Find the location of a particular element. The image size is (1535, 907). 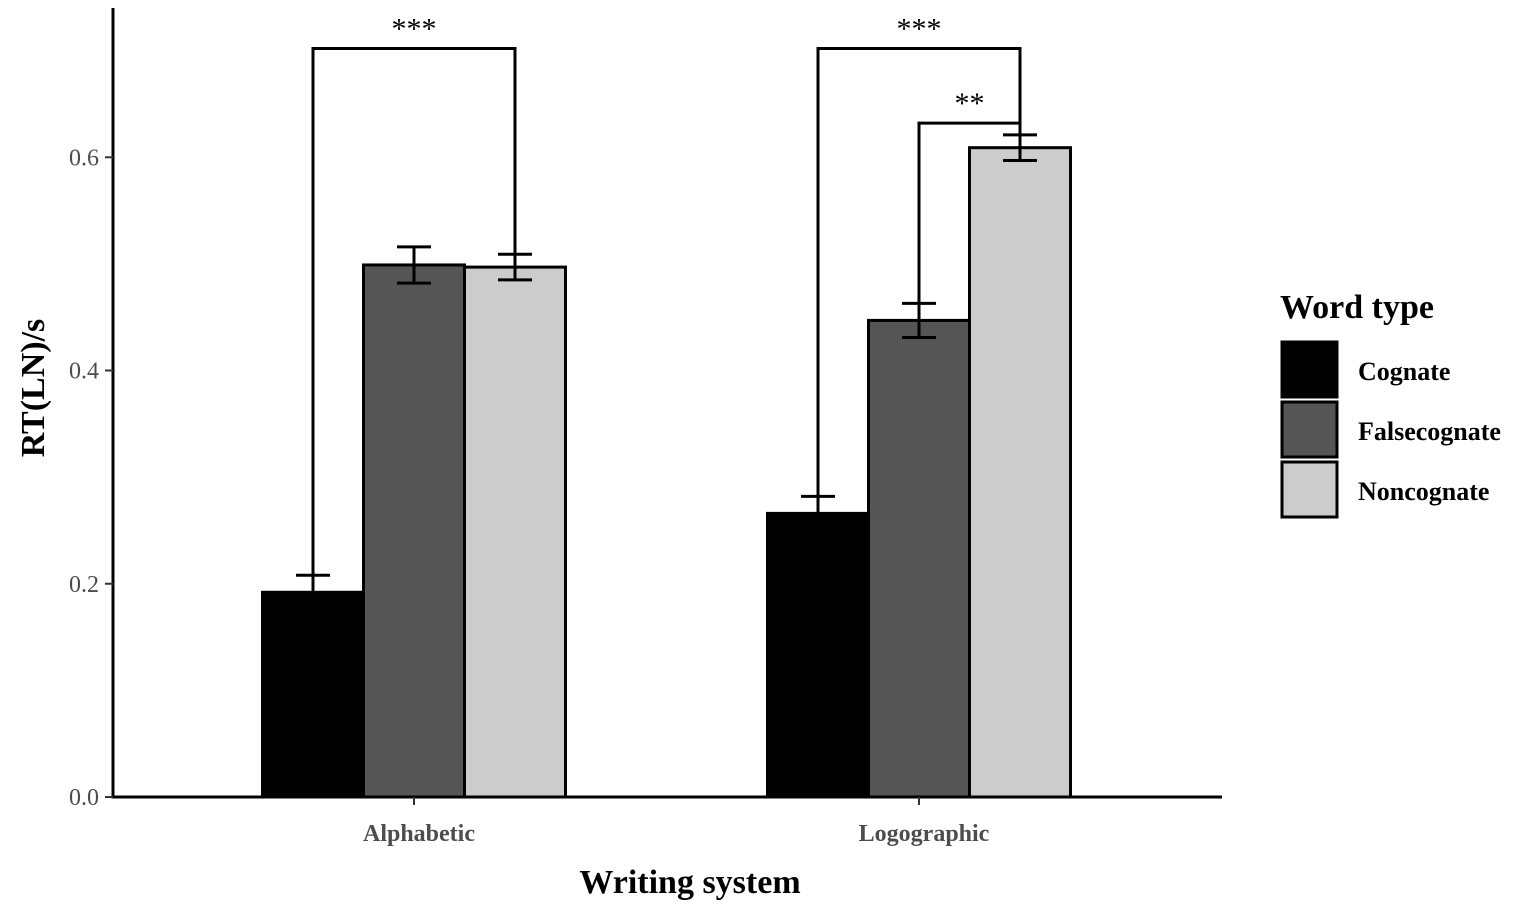

legend-item-noncognate: Noncognate is located at coordinates (1384, 489).